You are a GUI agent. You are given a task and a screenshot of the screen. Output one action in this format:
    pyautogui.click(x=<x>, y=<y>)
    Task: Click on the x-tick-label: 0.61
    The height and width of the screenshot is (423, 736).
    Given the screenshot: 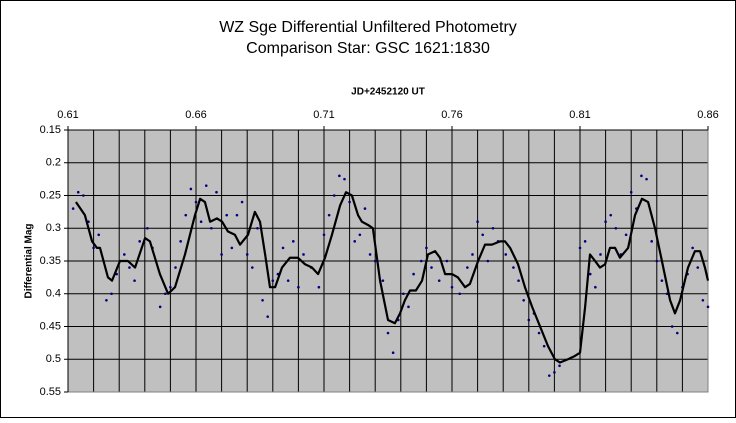 What is the action you would take?
    pyautogui.click(x=67, y=115)
    